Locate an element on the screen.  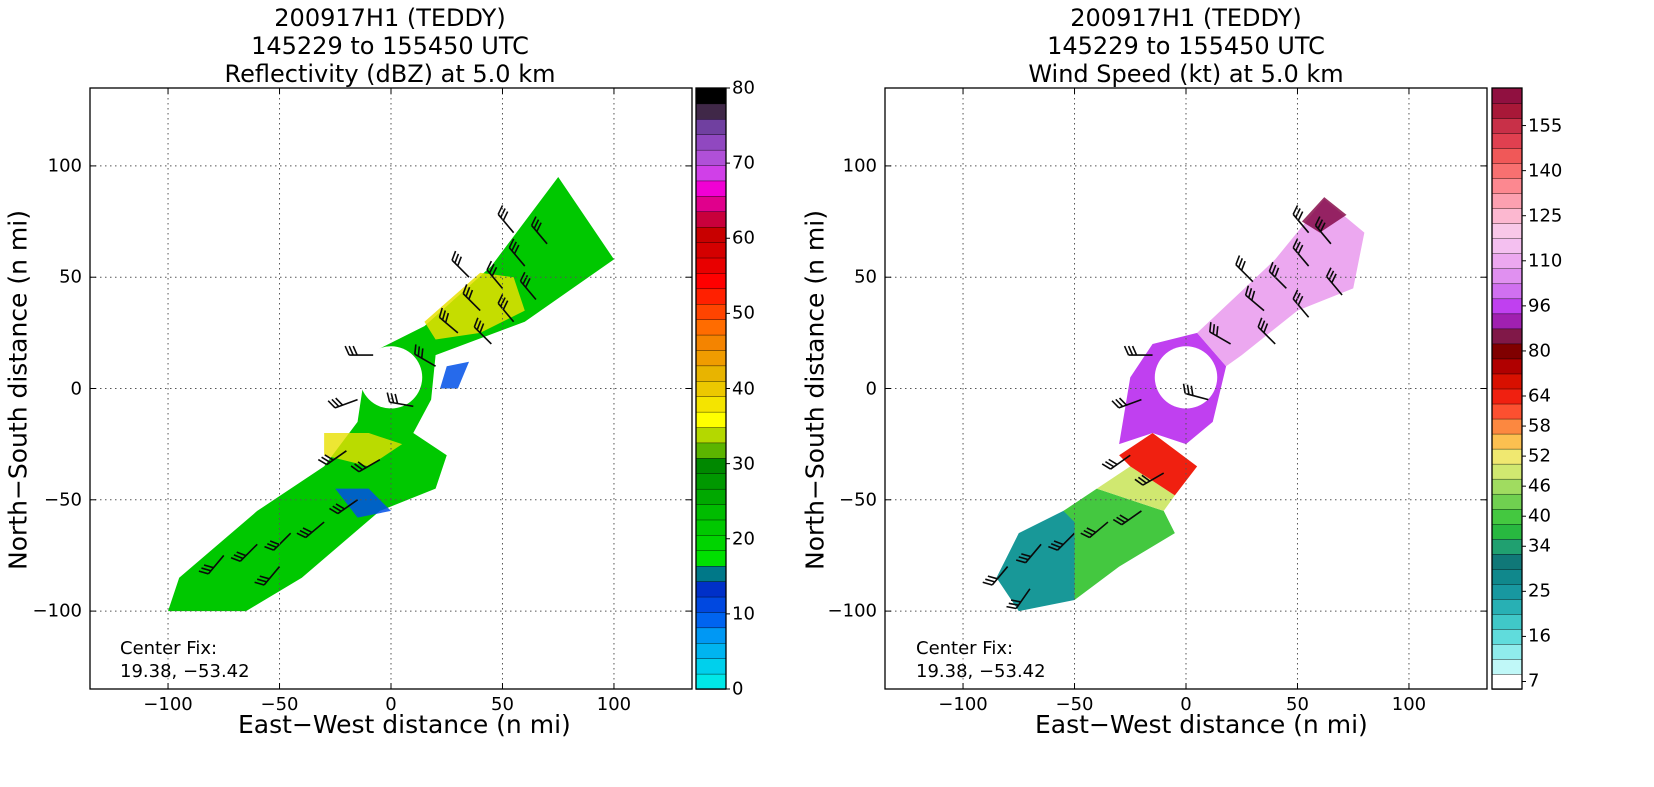
colorbar-tick-label: 64 is located at coordinates (1539, 396).